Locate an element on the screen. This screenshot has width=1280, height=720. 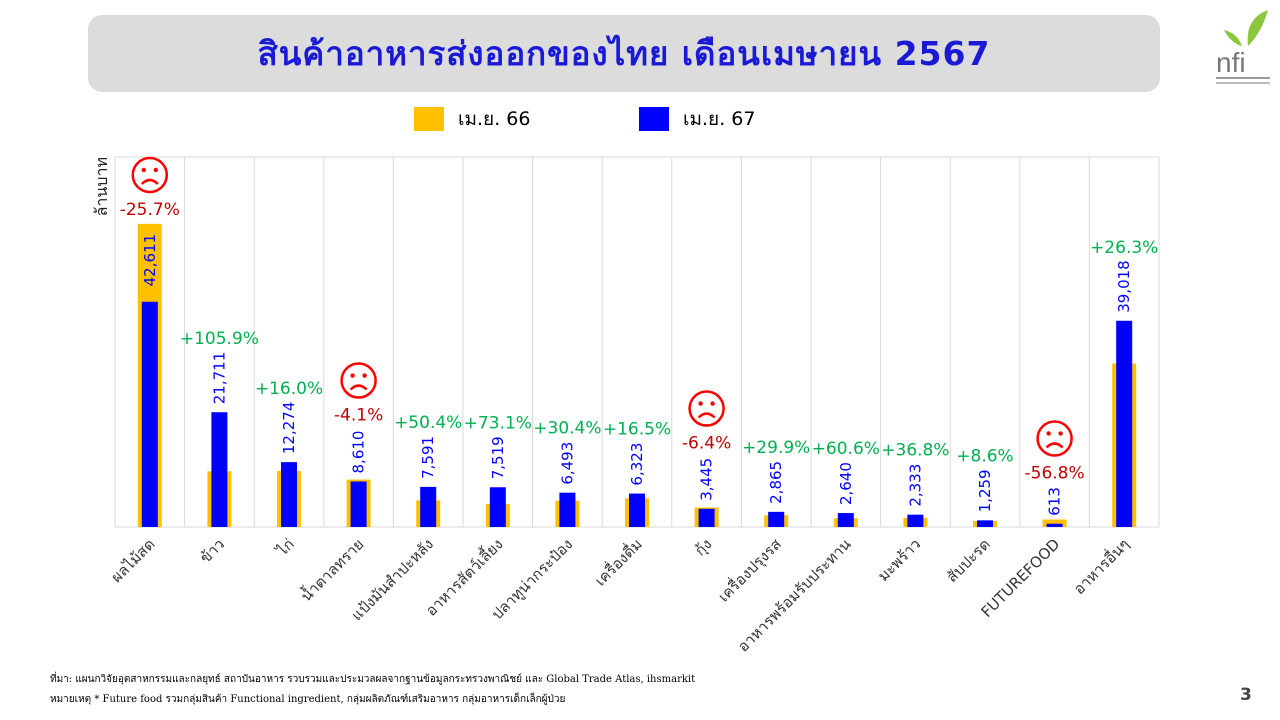
legend-swatch-2023 is located at coordinates (429, 119).